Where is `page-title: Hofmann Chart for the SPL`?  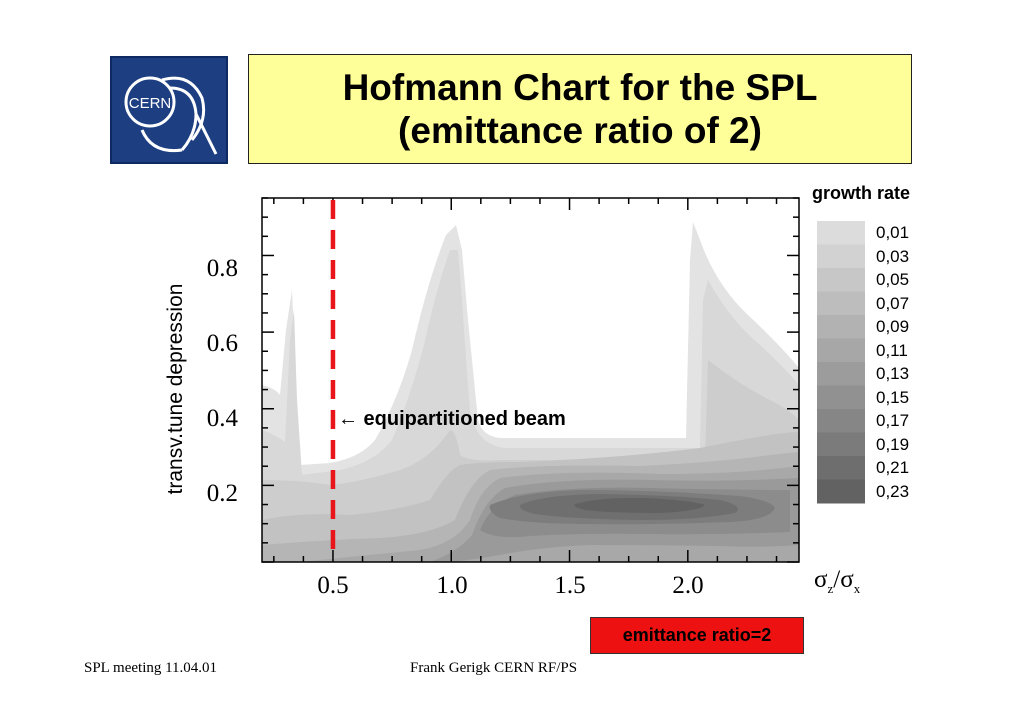
page-title: Hofmann Chart for the SPL is located at coordinates (580, 87).